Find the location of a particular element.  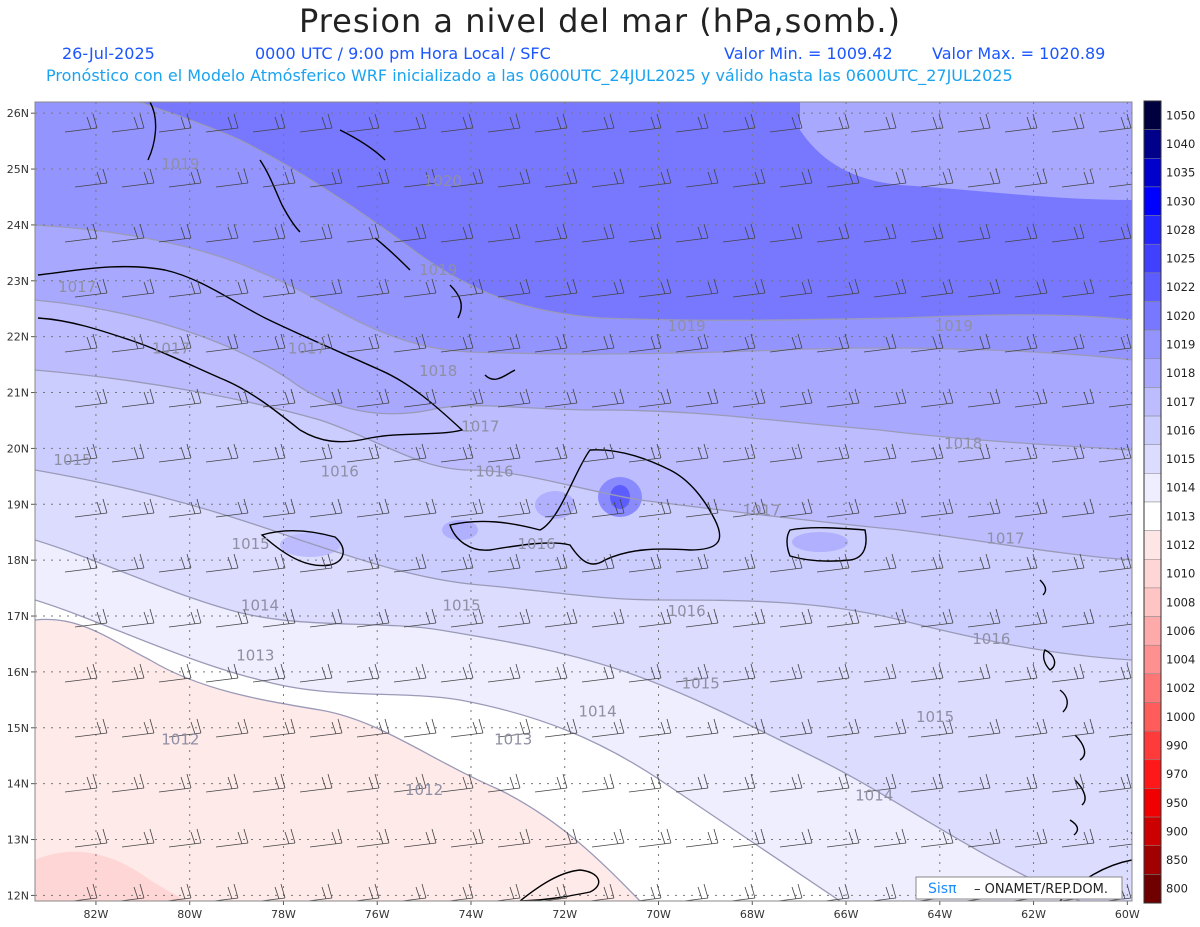

colorbar-label: 800 is located at coordinates (1177, 889).